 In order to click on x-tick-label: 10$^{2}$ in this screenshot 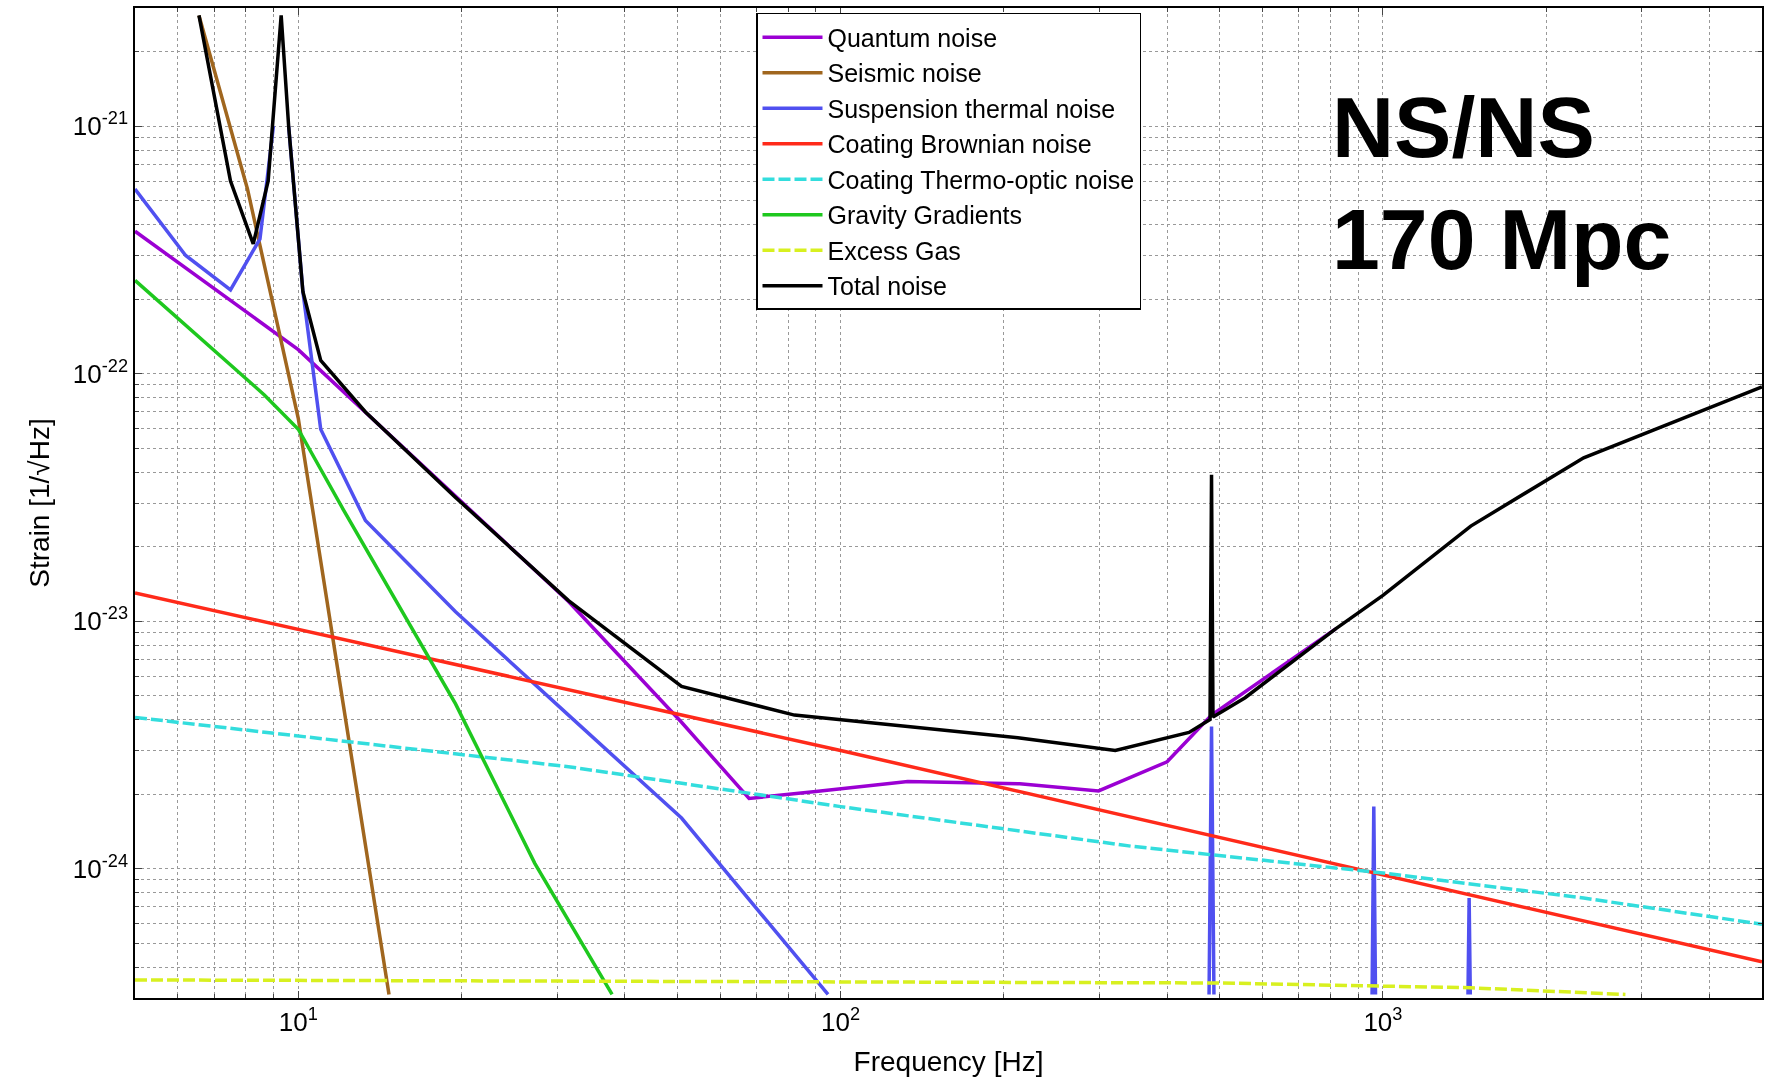, I will do `click(841, 1020)`.